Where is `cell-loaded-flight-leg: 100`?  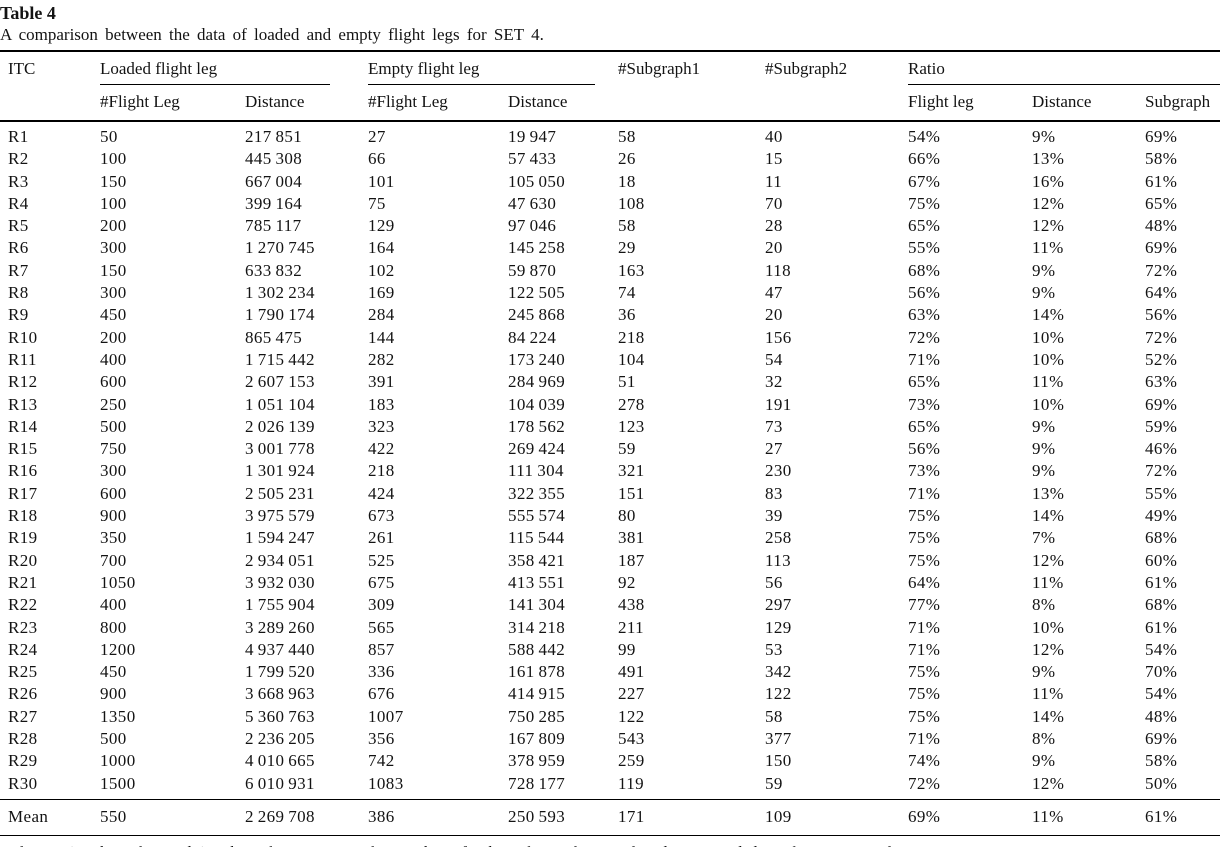
cell-loaded-flight-leg: 100 is located at coordinates (113, 203).